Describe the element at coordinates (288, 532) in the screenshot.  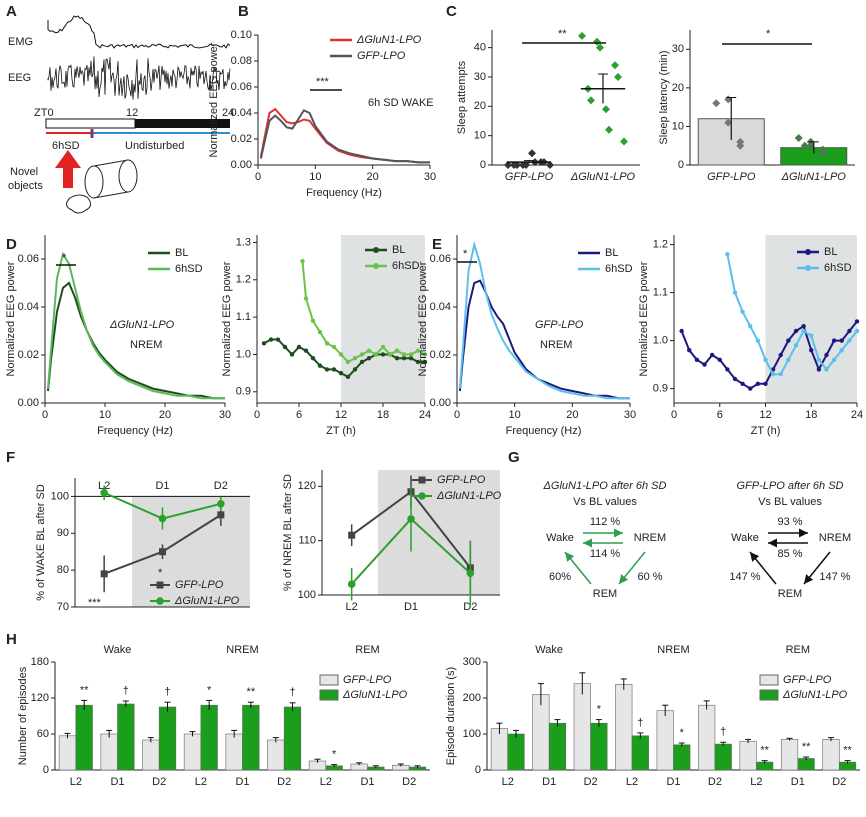
I see `y-axis-title: % of NREM BL after SD` at that location.